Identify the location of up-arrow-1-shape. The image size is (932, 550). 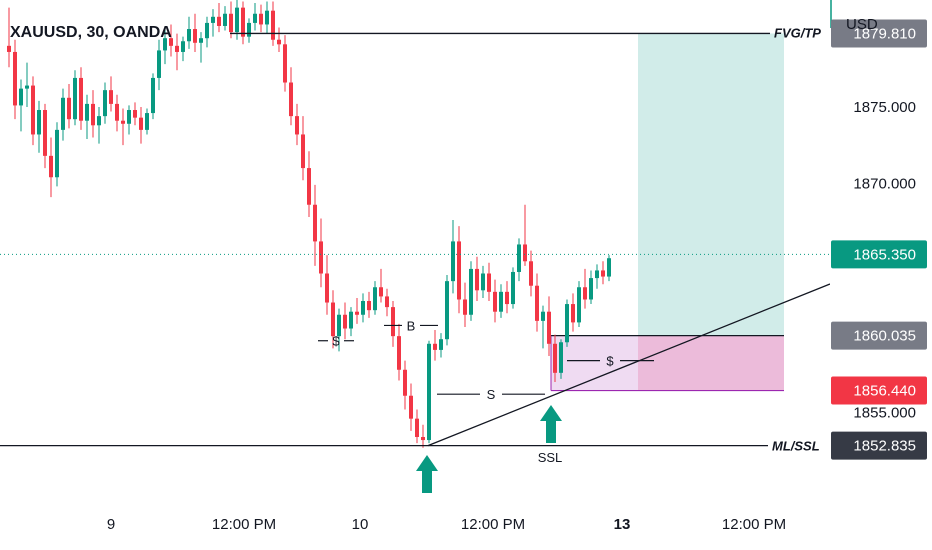
(427, 474).